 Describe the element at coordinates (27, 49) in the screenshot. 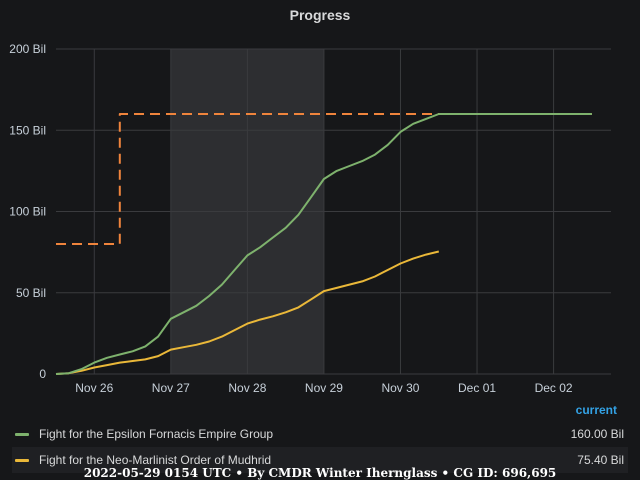

I see `y-tick-label: 200 Bil` at that location.